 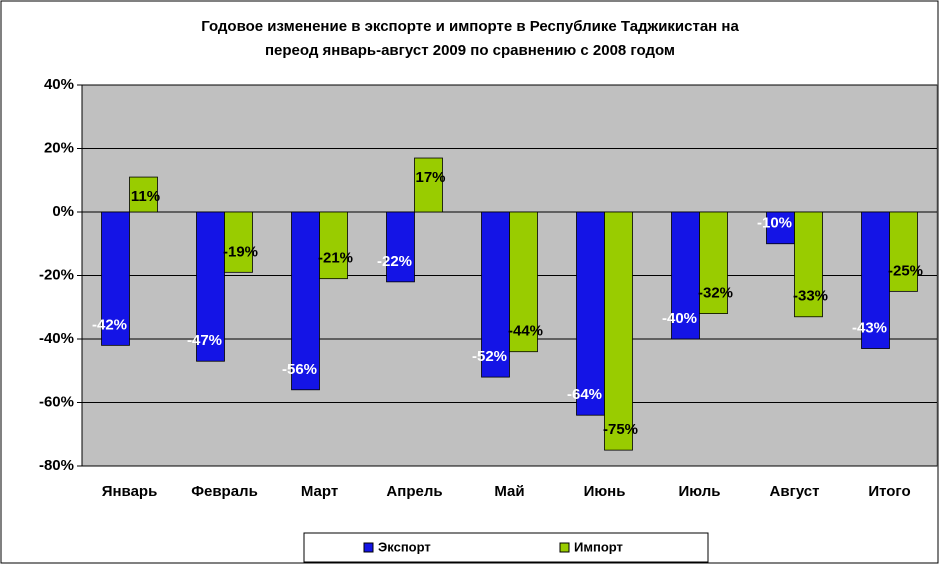 What do you see at coordinates (59, 147) in the screenshot?
I see `y-tick-label: 20%` at bounding box center [59, 147].